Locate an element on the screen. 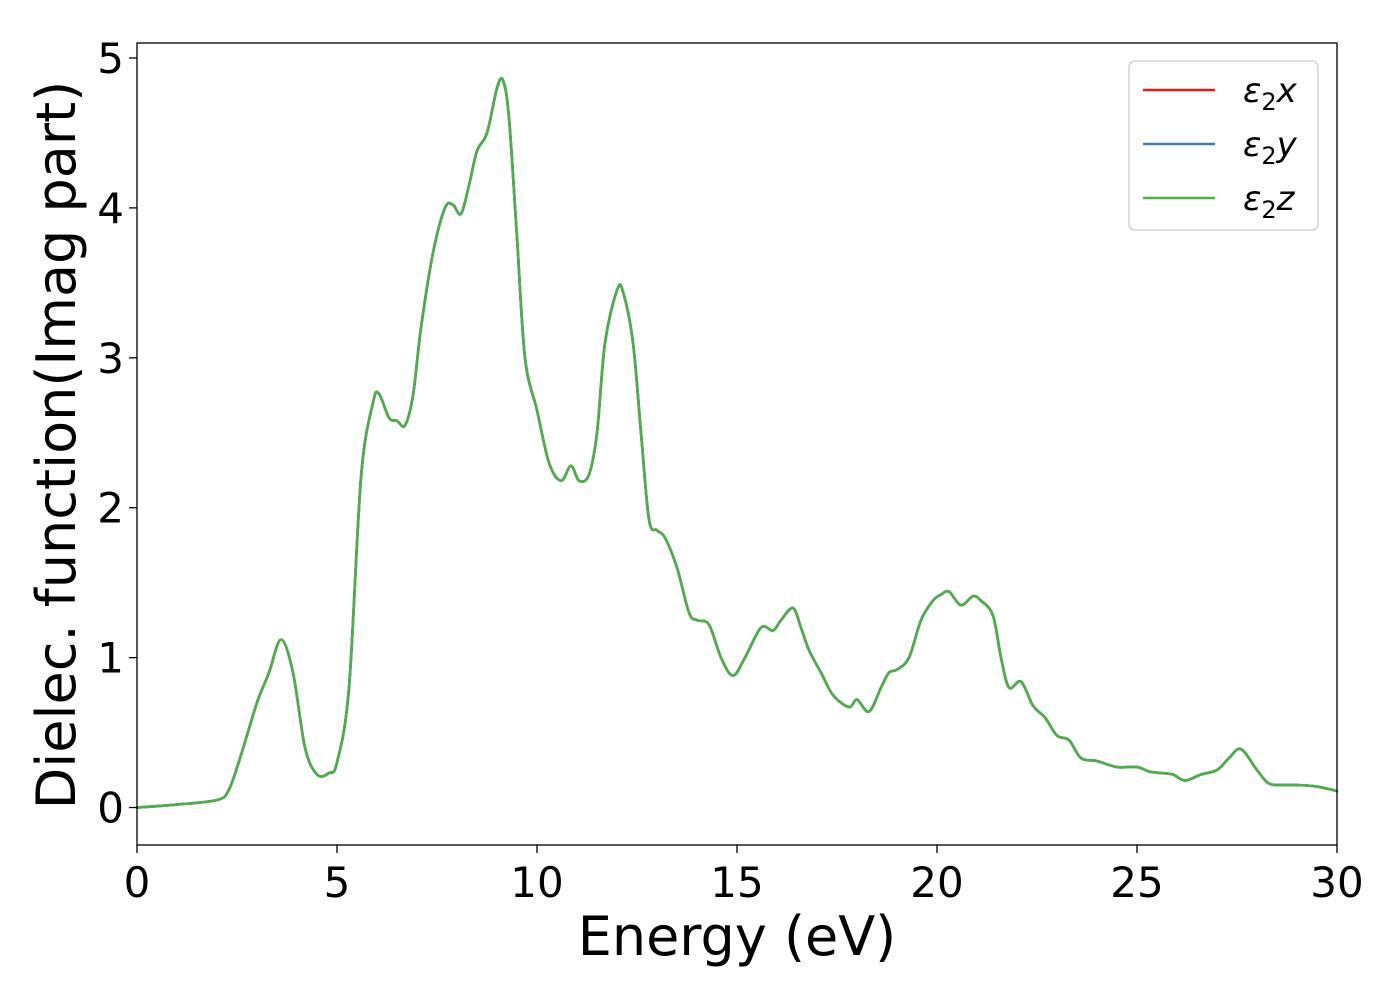 The image size is (1400, 1000). x-tick-label: 15 is located at coordinates (736, 882).